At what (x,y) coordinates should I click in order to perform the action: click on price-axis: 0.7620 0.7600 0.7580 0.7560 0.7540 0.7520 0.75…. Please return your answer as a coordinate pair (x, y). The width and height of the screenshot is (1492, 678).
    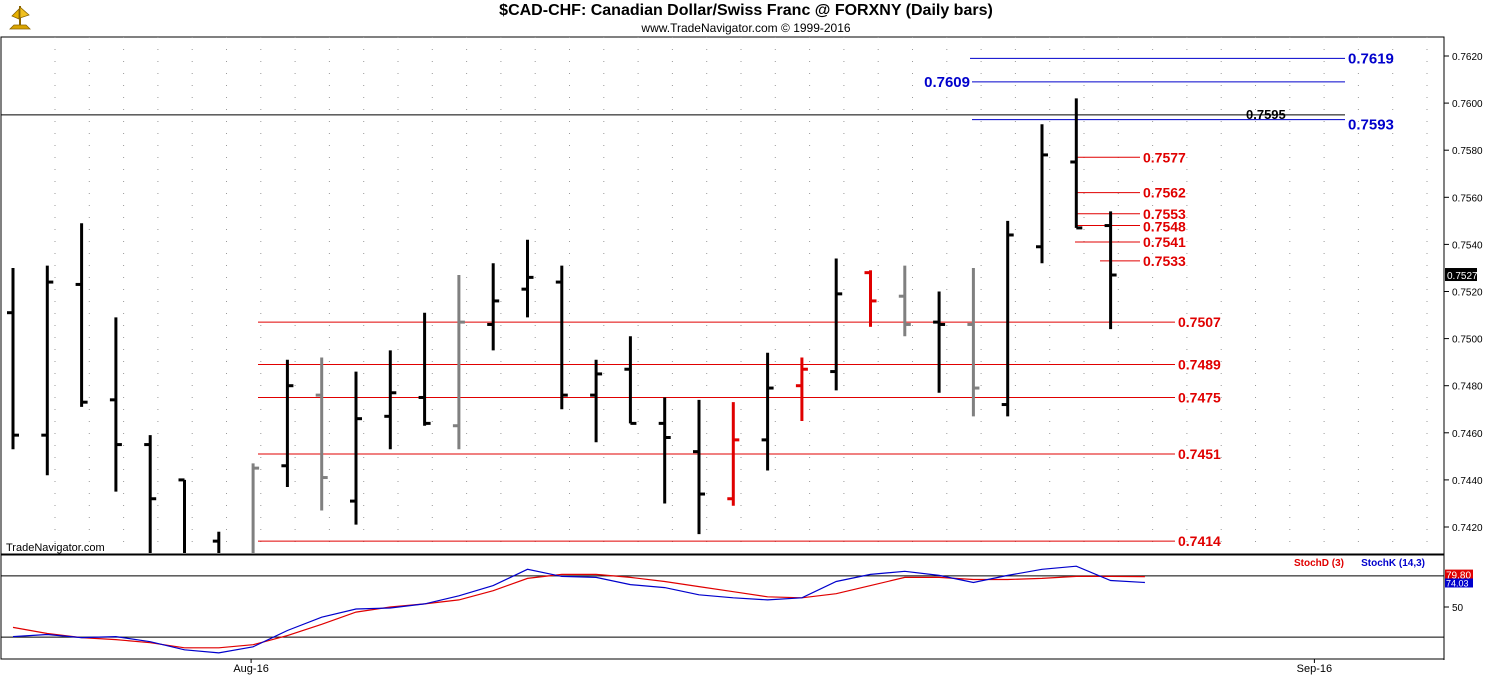
    Looking at the image, I should click on (1463, 293).